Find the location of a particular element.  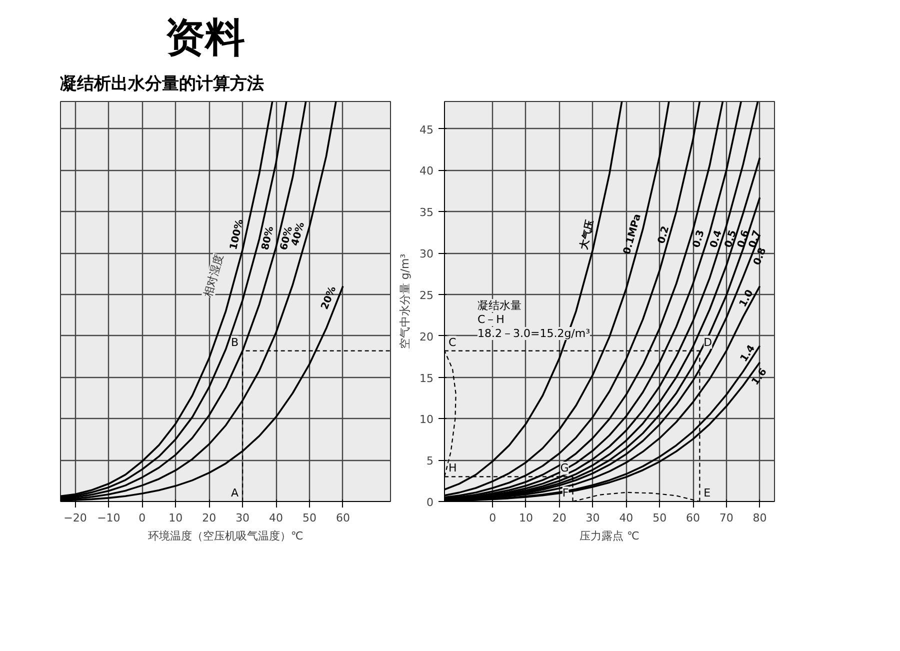

annotation: 18.2－3.0=15.2g/m³ is located at coordinates (534, 333).